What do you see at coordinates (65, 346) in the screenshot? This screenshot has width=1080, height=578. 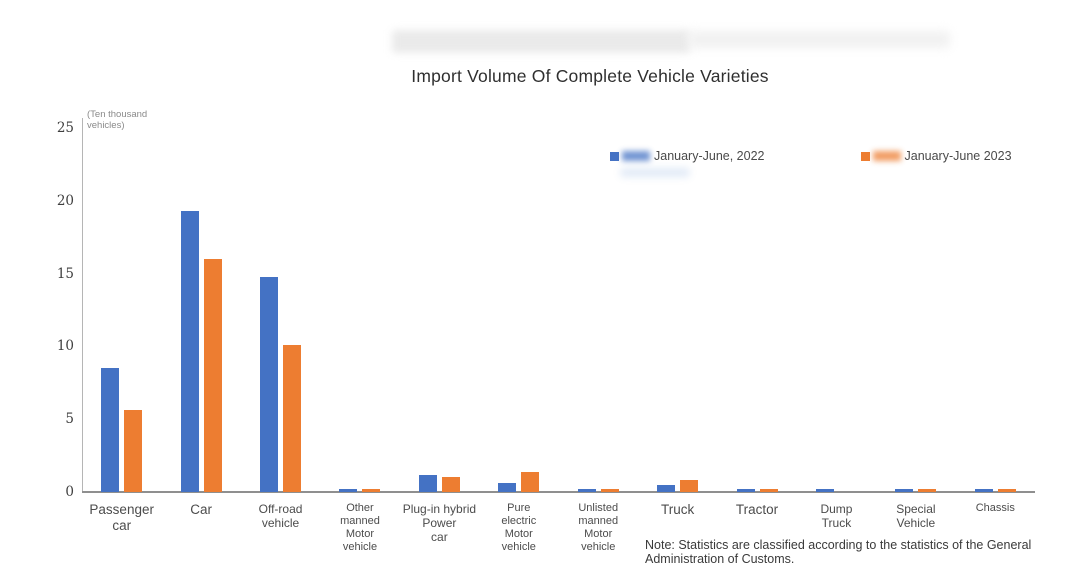 I see `y-tick-label: 10` at bounding box center [65, 346].